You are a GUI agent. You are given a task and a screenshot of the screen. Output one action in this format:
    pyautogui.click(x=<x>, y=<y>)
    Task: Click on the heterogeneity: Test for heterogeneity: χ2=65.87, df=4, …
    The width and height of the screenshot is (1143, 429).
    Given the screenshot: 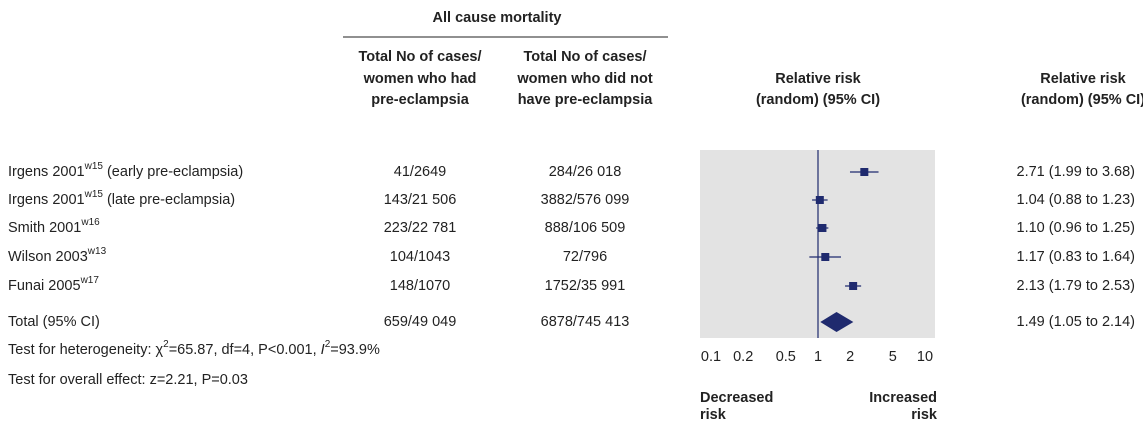 What is the action you would take?
    pyautogui.click(x=194, y=348)
    